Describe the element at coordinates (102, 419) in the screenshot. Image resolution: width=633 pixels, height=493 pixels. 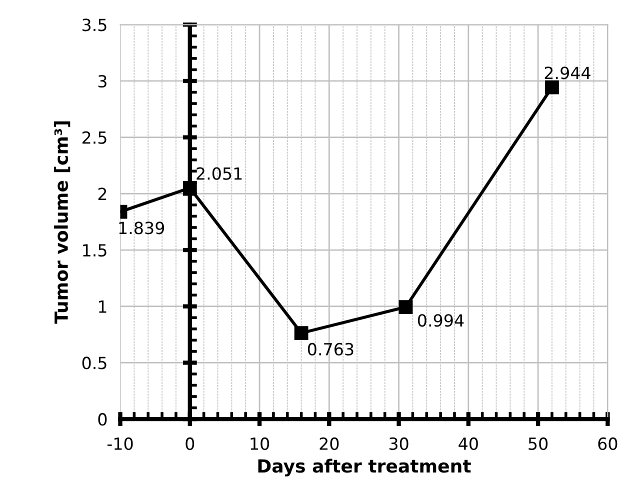
I see `y-tick-label: 0` at that location.